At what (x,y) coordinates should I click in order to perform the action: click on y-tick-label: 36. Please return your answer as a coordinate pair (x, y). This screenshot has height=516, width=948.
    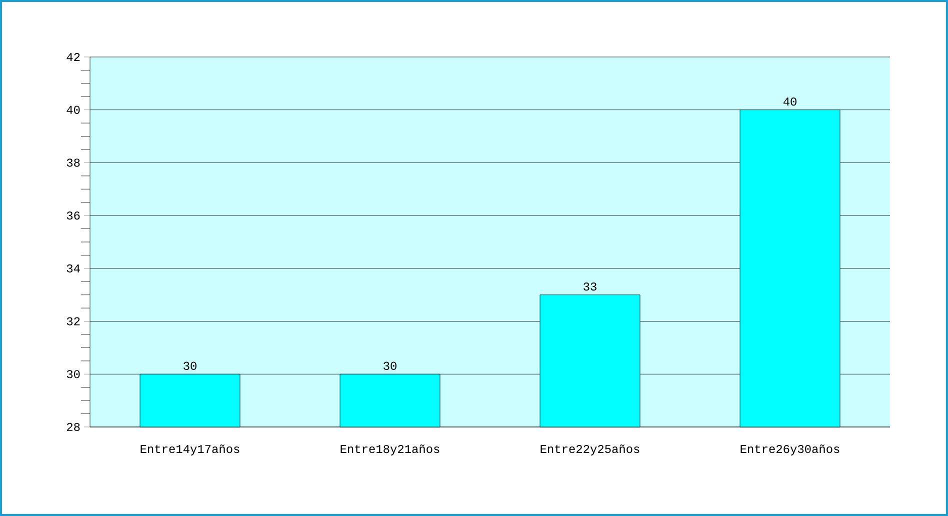
    Looking at the image, I should click on (73, 215).